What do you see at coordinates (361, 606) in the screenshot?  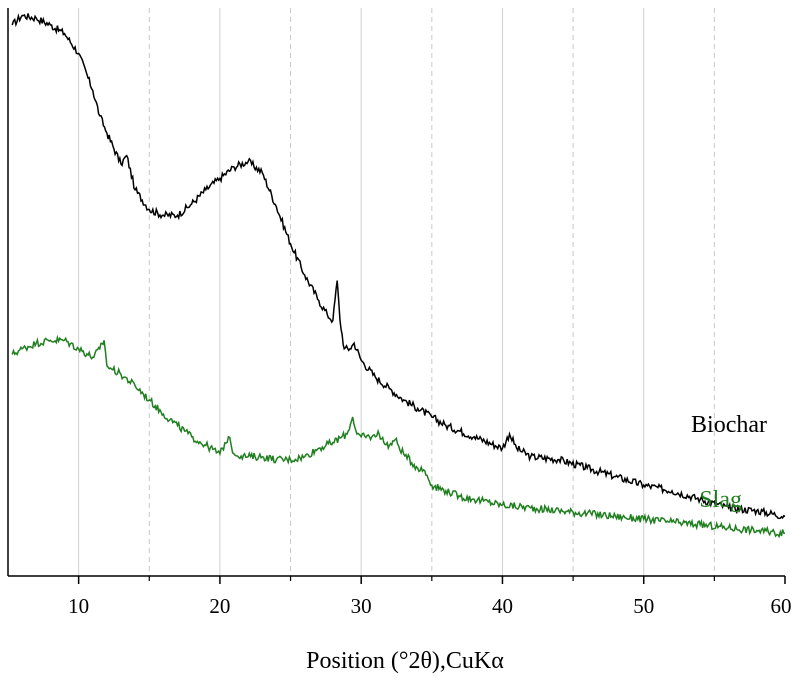 I see `x-tick-label-30: 30` at bounding box center [361, 606].